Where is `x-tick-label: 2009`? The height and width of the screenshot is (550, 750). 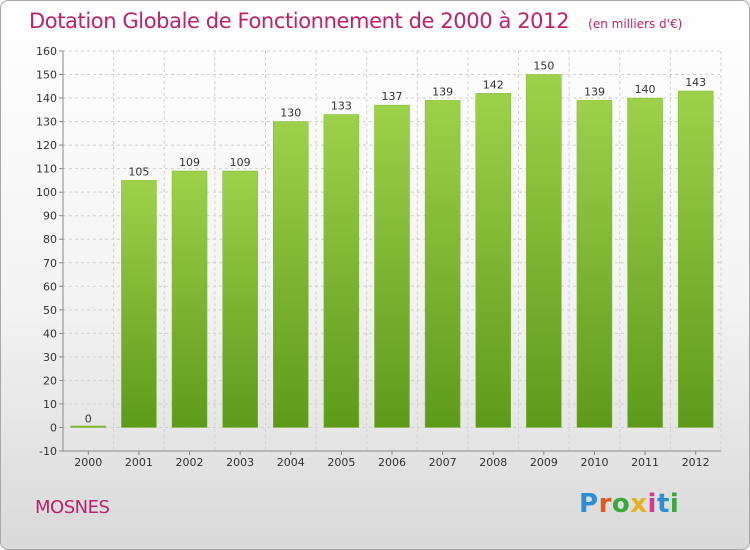
x-tick-label: 2009 is located at coordinates (544, 462).